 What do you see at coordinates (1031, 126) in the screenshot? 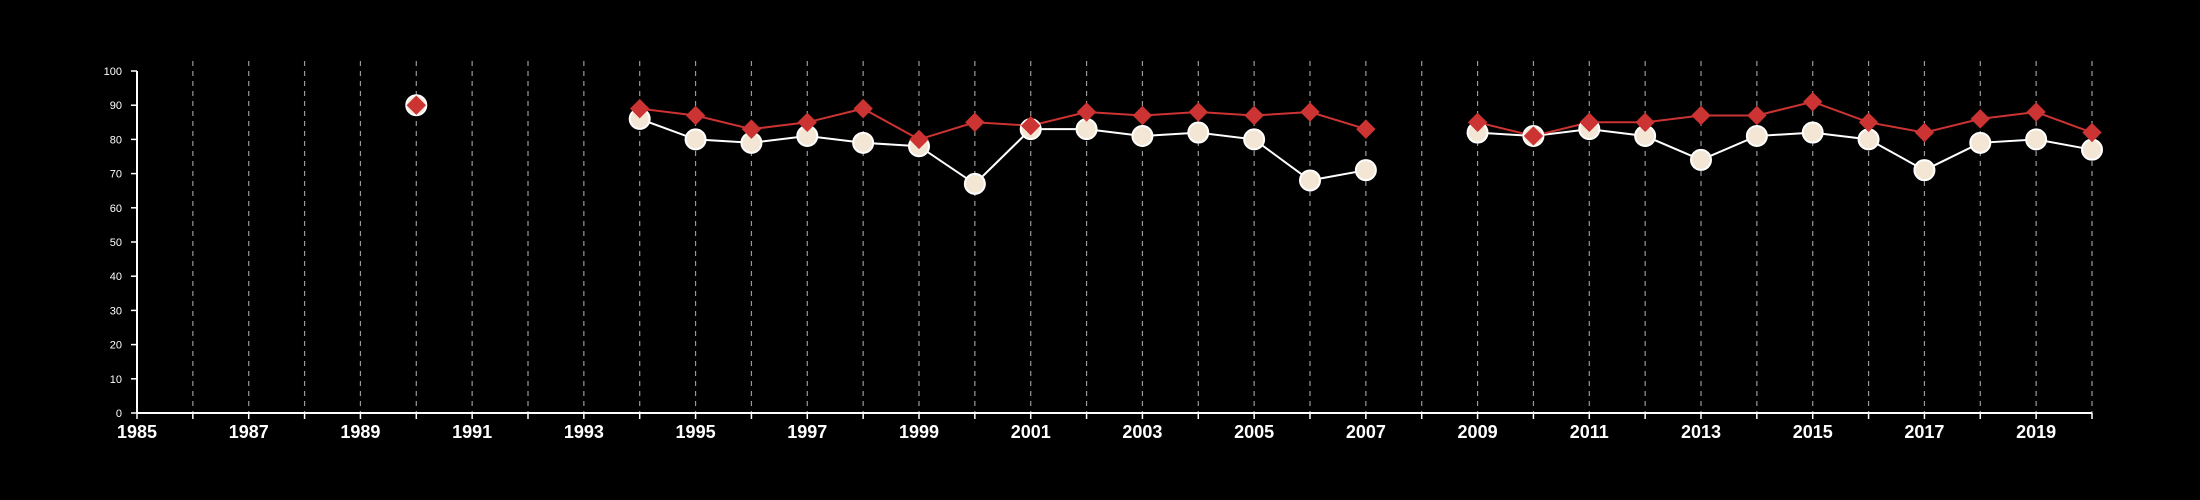
I see `diamond-point-2001` at bounding box center [1031, 126].